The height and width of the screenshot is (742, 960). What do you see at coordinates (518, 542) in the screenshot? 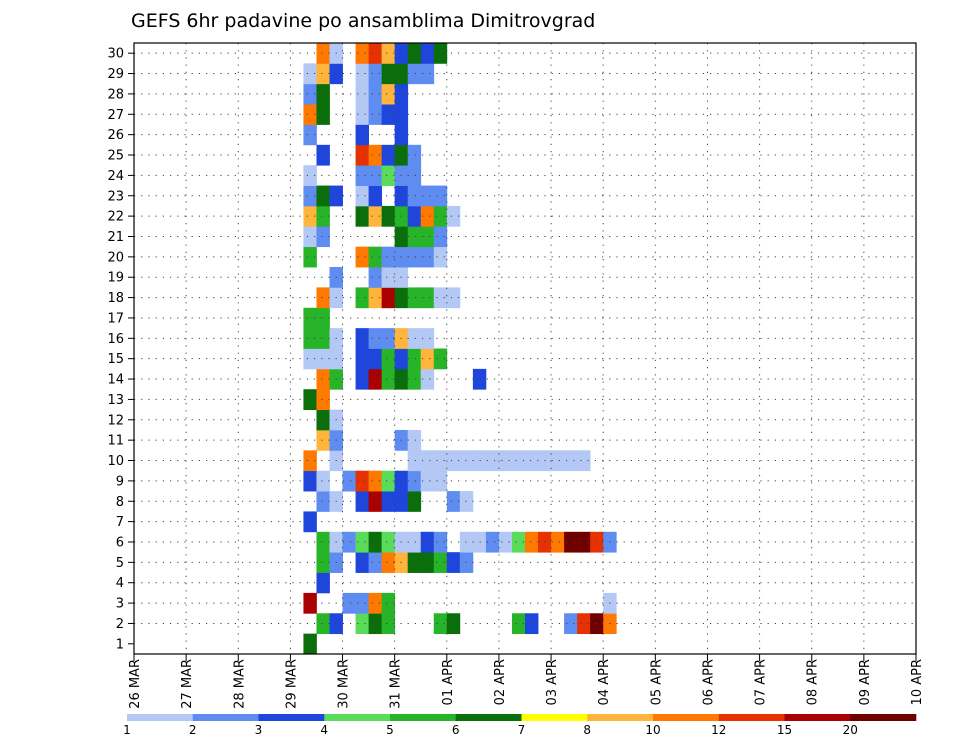
I see `heatmap-cell-m6-t29` at bounding box center [518, 542].